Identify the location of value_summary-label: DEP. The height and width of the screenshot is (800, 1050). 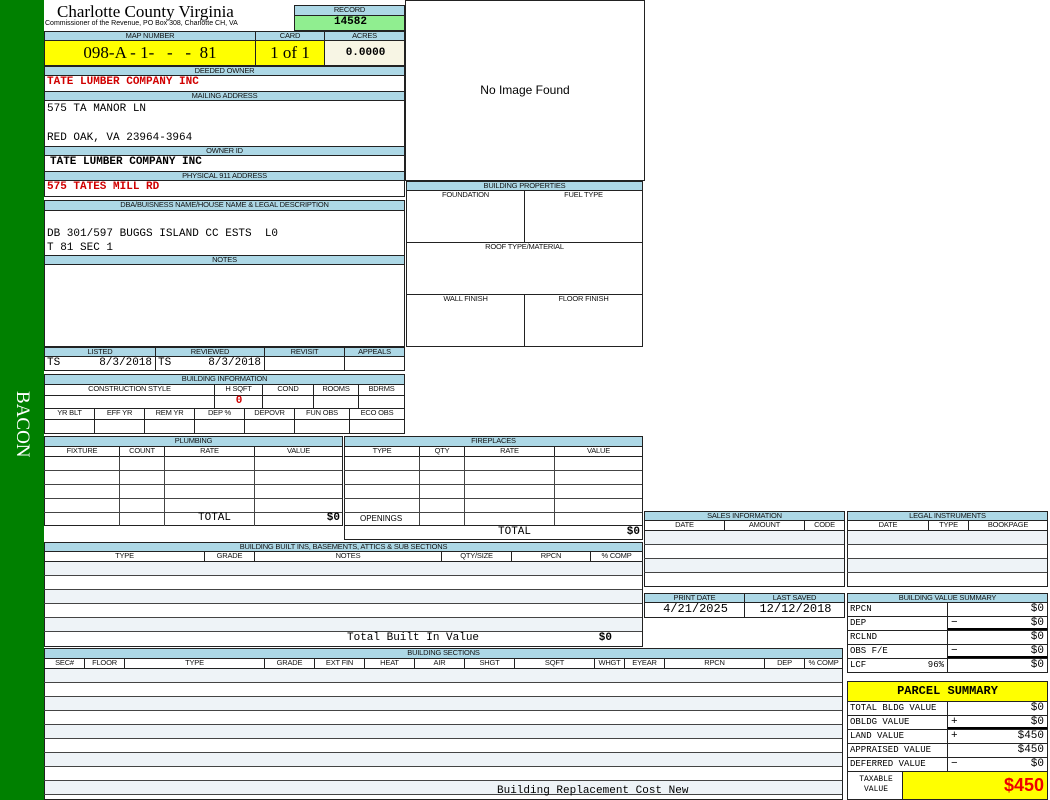
(858, 623).